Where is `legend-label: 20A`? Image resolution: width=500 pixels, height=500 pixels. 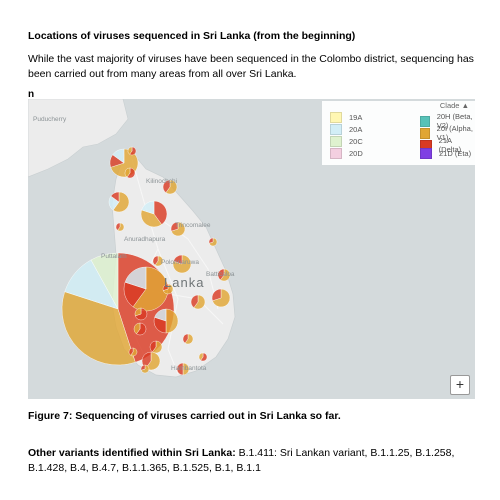 legend-label: 20A is located at coordinates (356, 129).